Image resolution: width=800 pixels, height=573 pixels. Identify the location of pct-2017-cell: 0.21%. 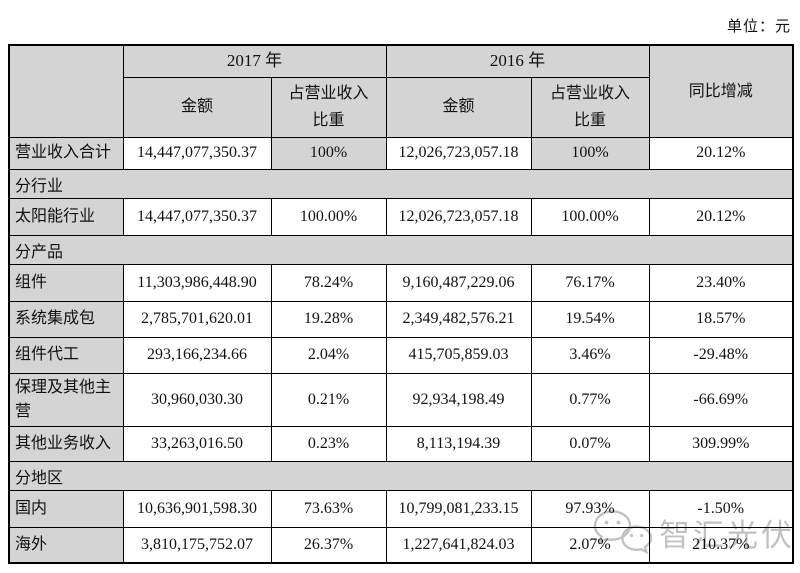
(328, 399).